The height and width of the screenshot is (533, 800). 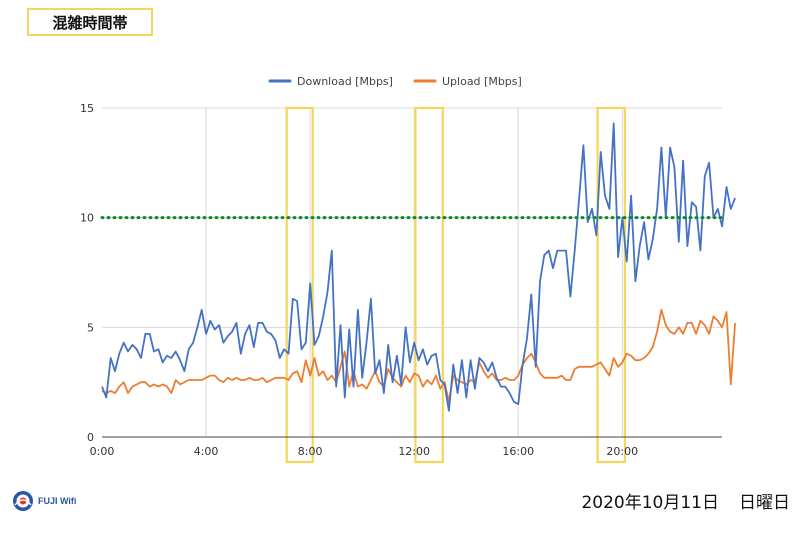 What do you see at coordinates (395, 81) in the screenshot?
I see `chart-legend: Download [Mbps] Upload [Mbps]` at bounding box center [395, 81].